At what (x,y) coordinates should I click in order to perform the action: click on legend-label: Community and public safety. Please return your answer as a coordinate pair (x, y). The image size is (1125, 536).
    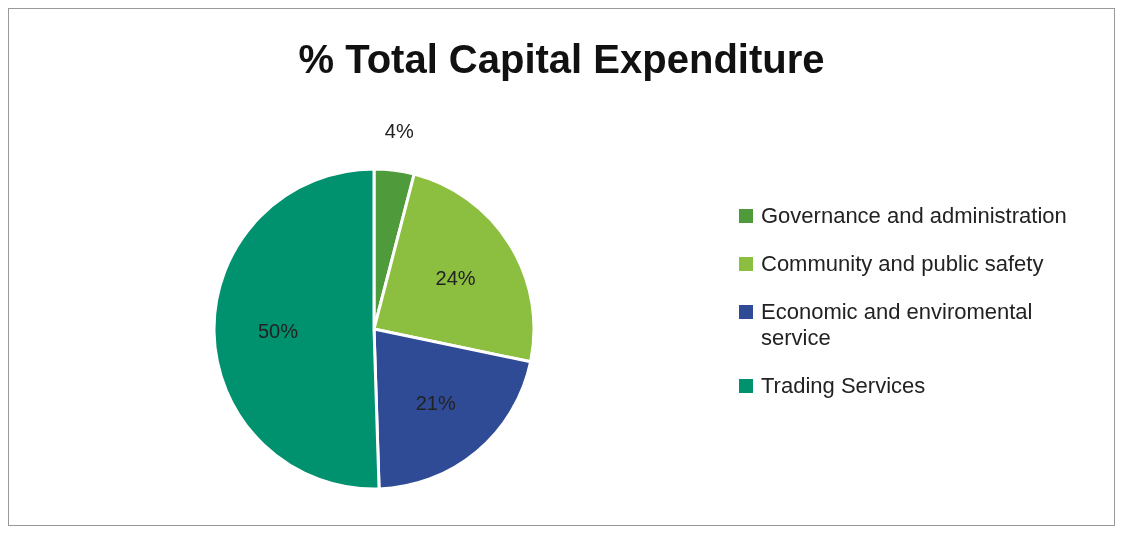
    Looking at the image, I should click on (902, 263).